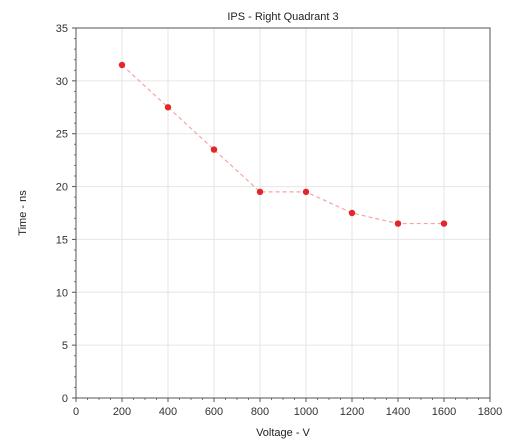 The width and height of the screenshot is (509, 441). I want to click on x-tick-label: 400, so click(168, 412).